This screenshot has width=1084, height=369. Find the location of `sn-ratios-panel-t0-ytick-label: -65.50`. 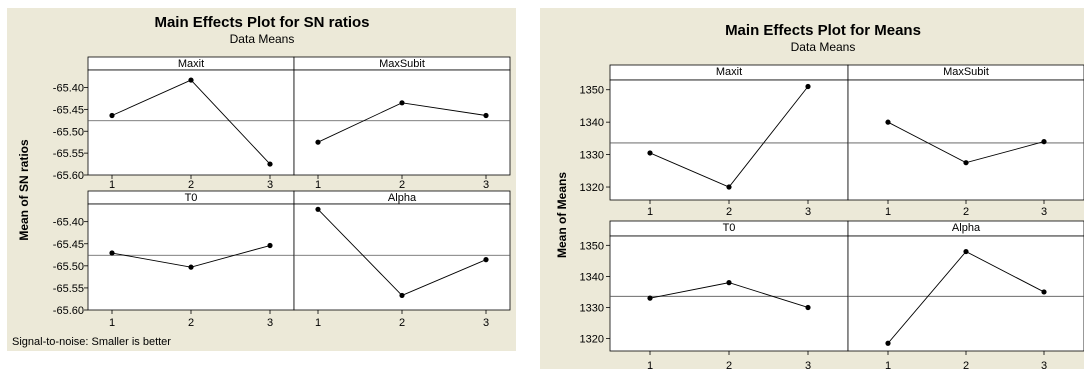

sn-ratios-panel-t0-ytick-label: -65.50 is located at coordinates (68, 267).